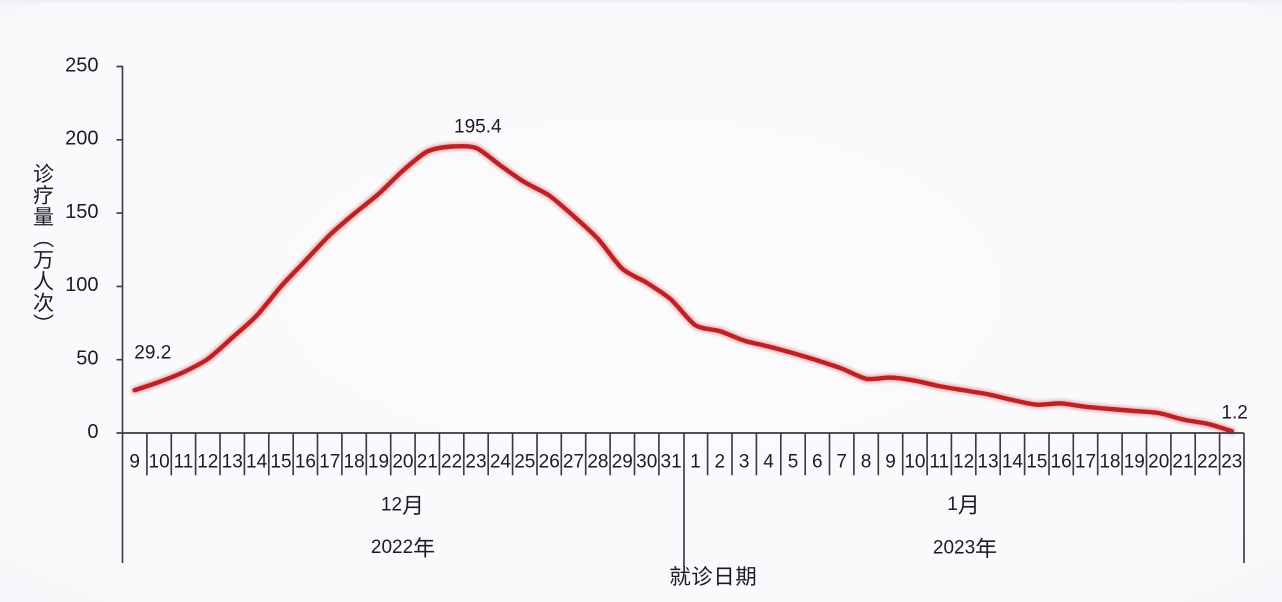 The height and width of the screenshot is (602, 1282). Describe the element at coordinates (954, 548) in the screenshot. I see `svg-text: 2023` at that location.